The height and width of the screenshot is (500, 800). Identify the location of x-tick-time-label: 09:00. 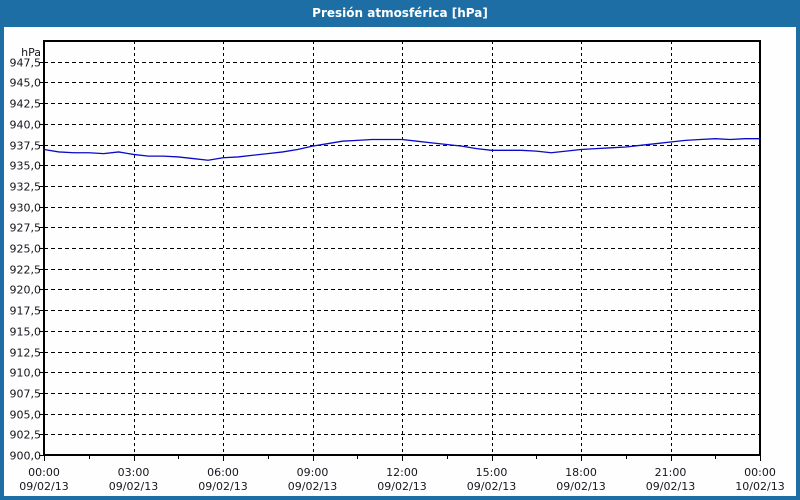
(313, 472).